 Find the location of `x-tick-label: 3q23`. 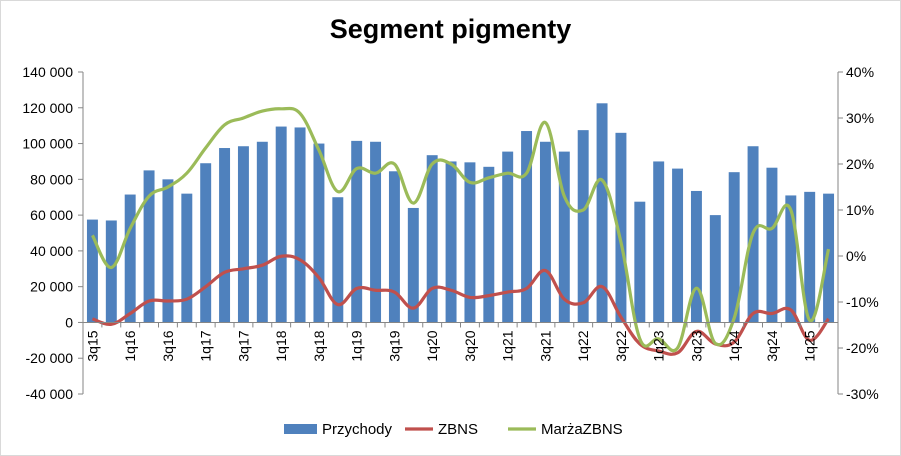

x-tick-label: 3q23 is located at coordinates (696, 345).